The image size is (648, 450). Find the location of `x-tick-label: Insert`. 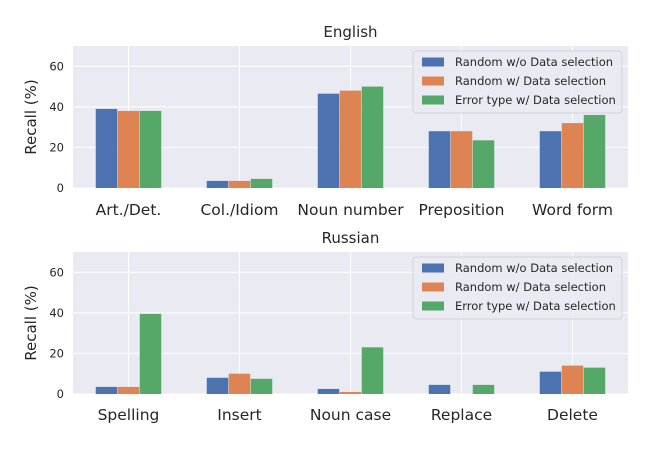

x-tick-label: Insert is located at coordinates (239, 415).